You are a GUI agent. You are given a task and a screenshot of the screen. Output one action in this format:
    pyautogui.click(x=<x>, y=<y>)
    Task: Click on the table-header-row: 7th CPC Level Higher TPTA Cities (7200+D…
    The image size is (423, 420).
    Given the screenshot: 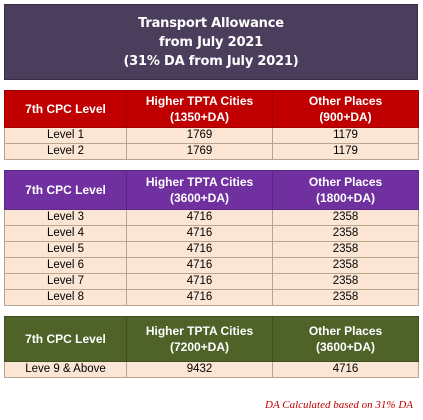 What is the action you would take?
    pyautogui.click(x=211, y=339)
    